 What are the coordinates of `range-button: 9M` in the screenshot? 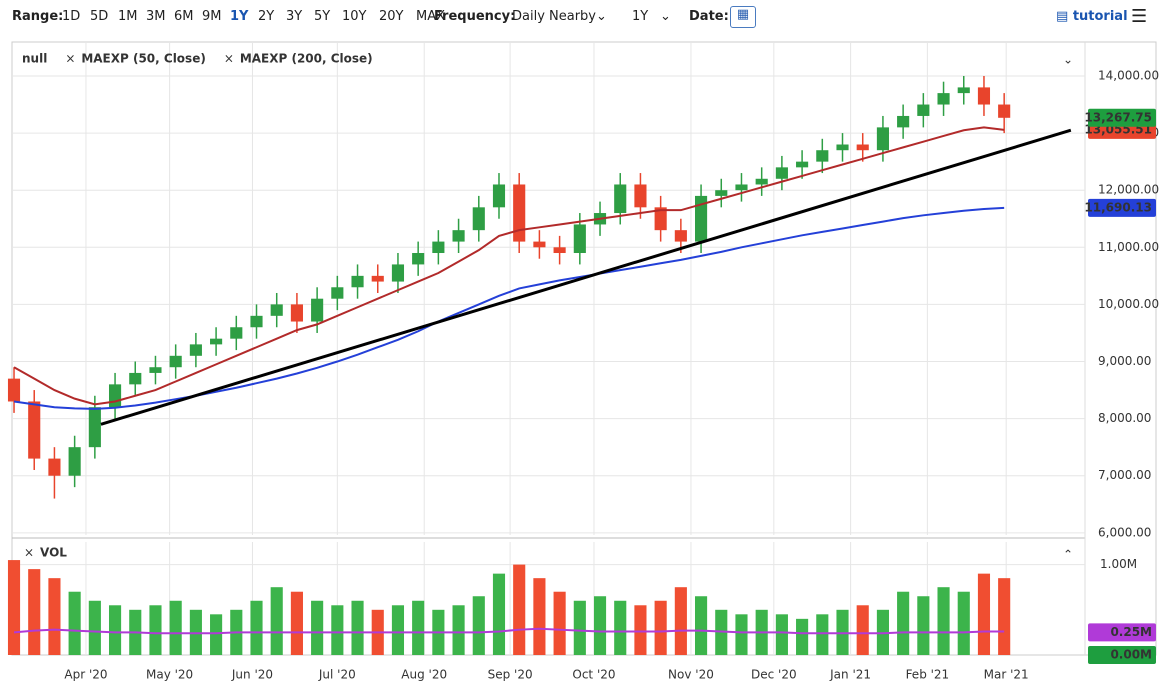 It's located at (212, 16).